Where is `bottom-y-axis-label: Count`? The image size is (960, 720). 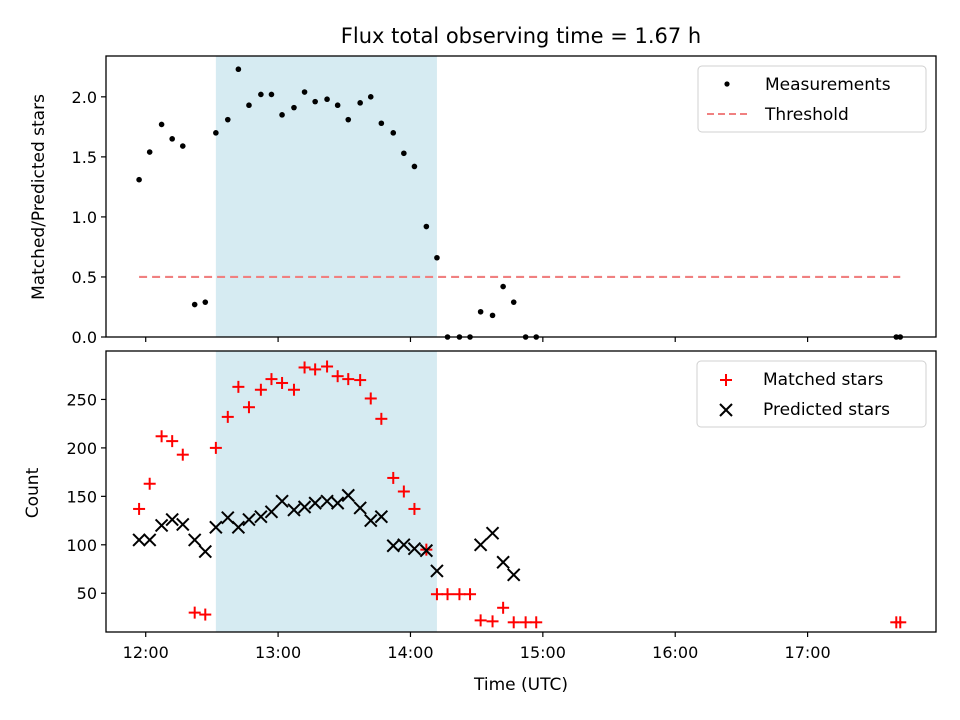
bottom-y-axis-label: Count is located at coordinates (33, 492).